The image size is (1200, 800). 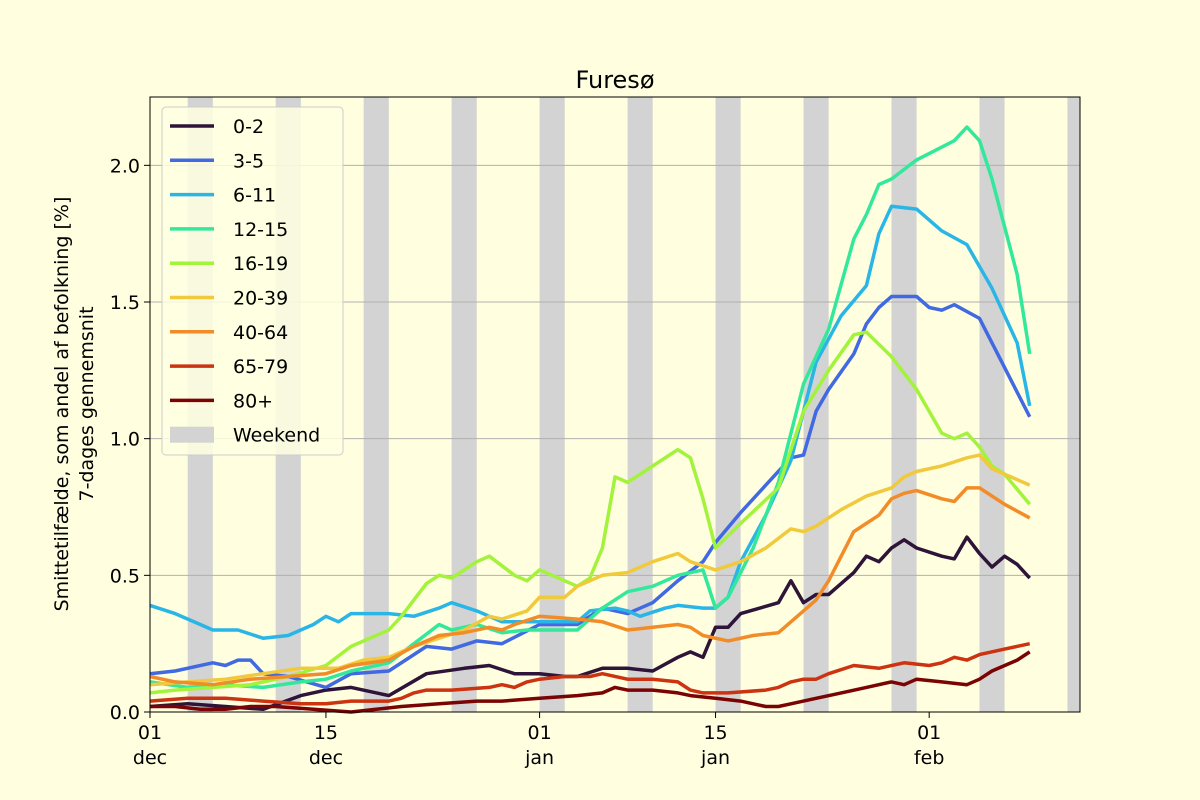 What do you see at coordinates (615, 80) in the screenshot?
I see `chart-title: Furesø` at bounding box center [615, 80].